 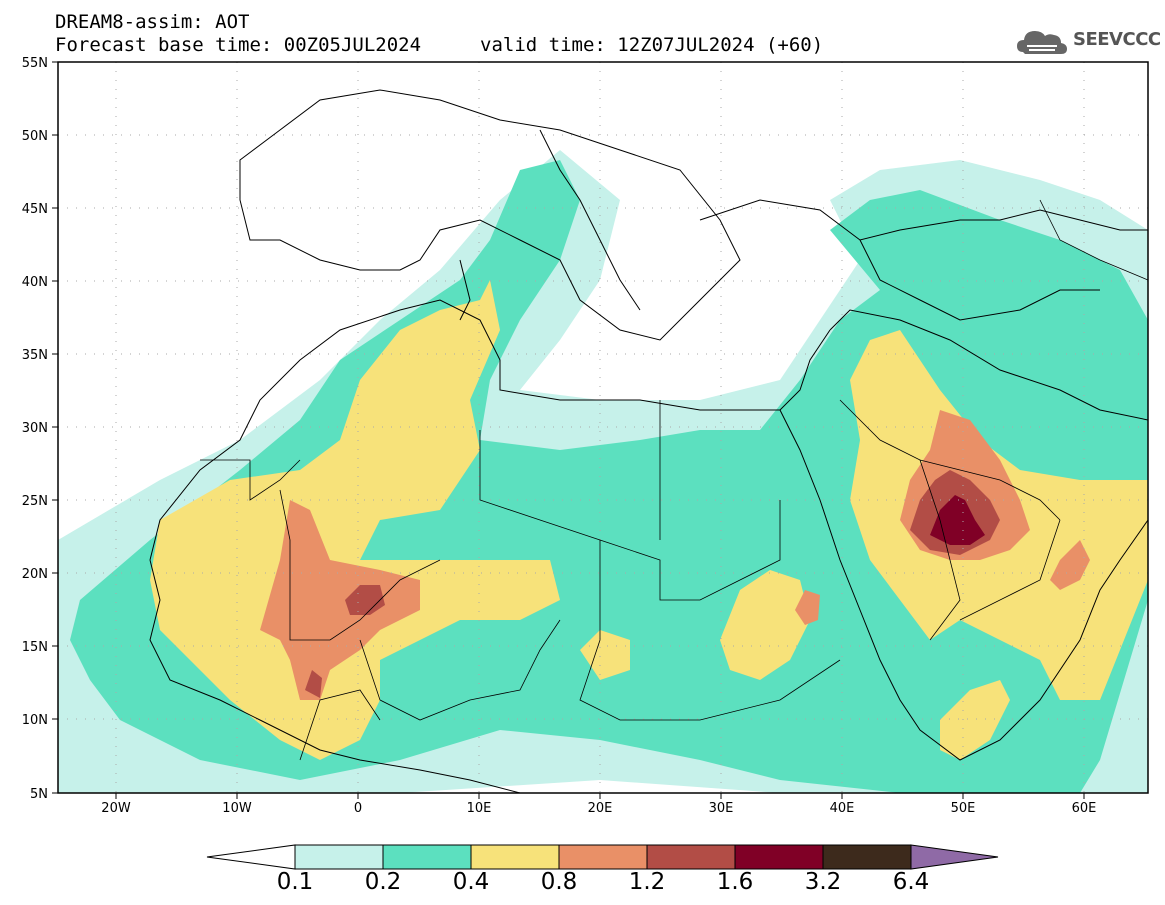 I want to click on lat-label: 55N, so click(x=35, y=63).